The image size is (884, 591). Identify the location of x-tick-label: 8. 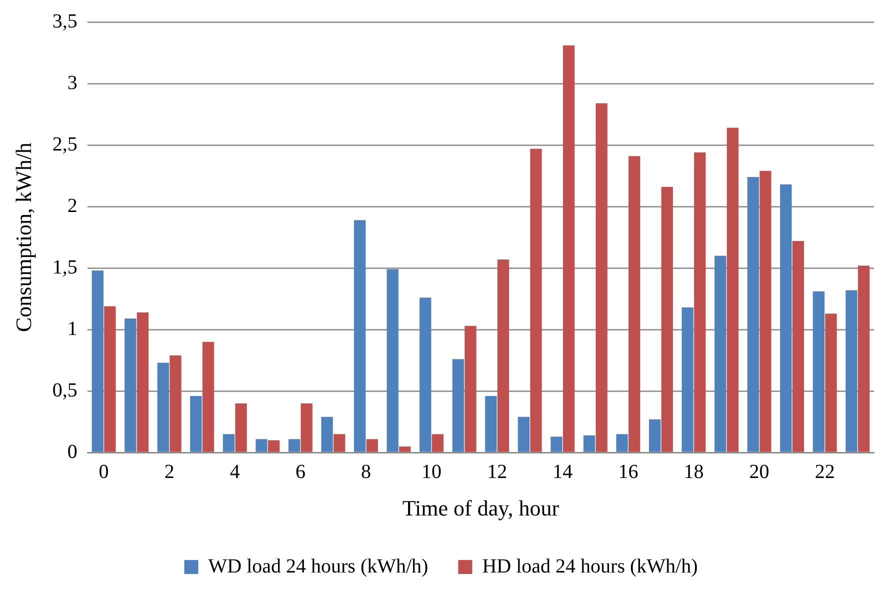
(365, 471).